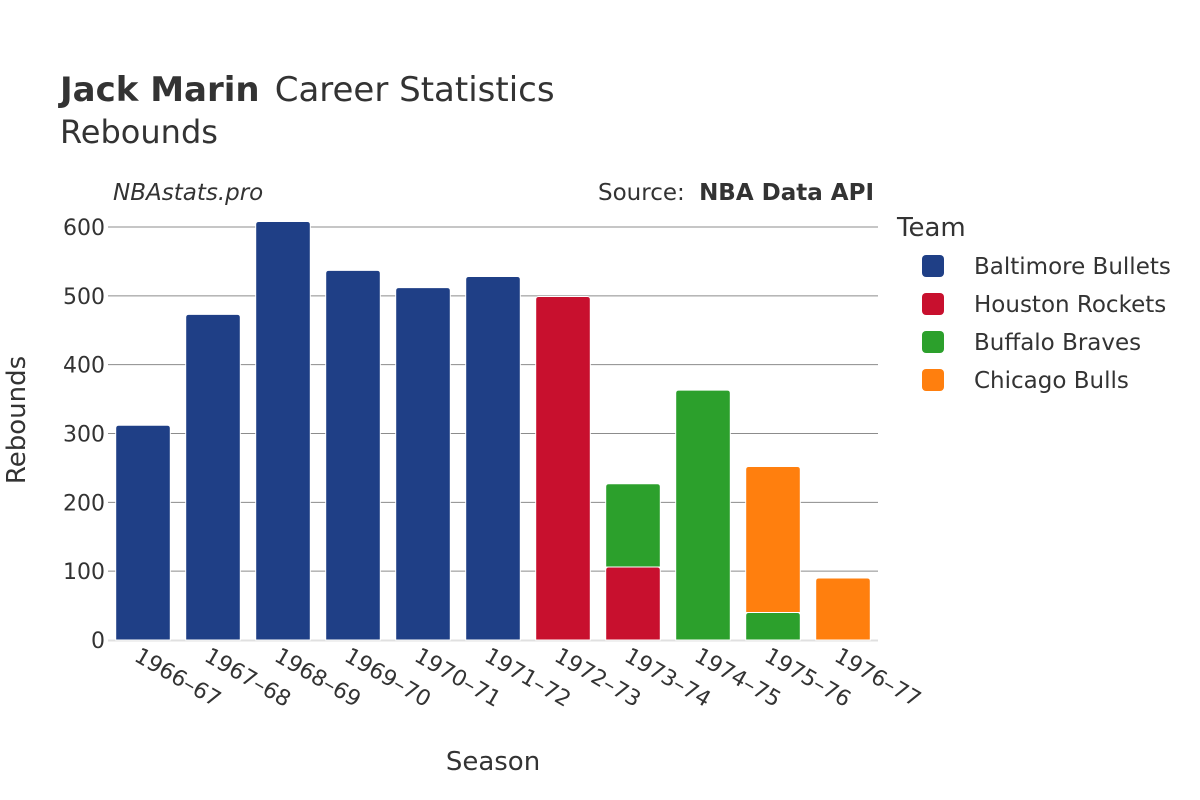 The width and height of the screenshot is (1200, 800). What do you see at coordinates (415, 90) in the screenshot?
I see `title-rest: Career Statistics` at bounding box center [415, 90].